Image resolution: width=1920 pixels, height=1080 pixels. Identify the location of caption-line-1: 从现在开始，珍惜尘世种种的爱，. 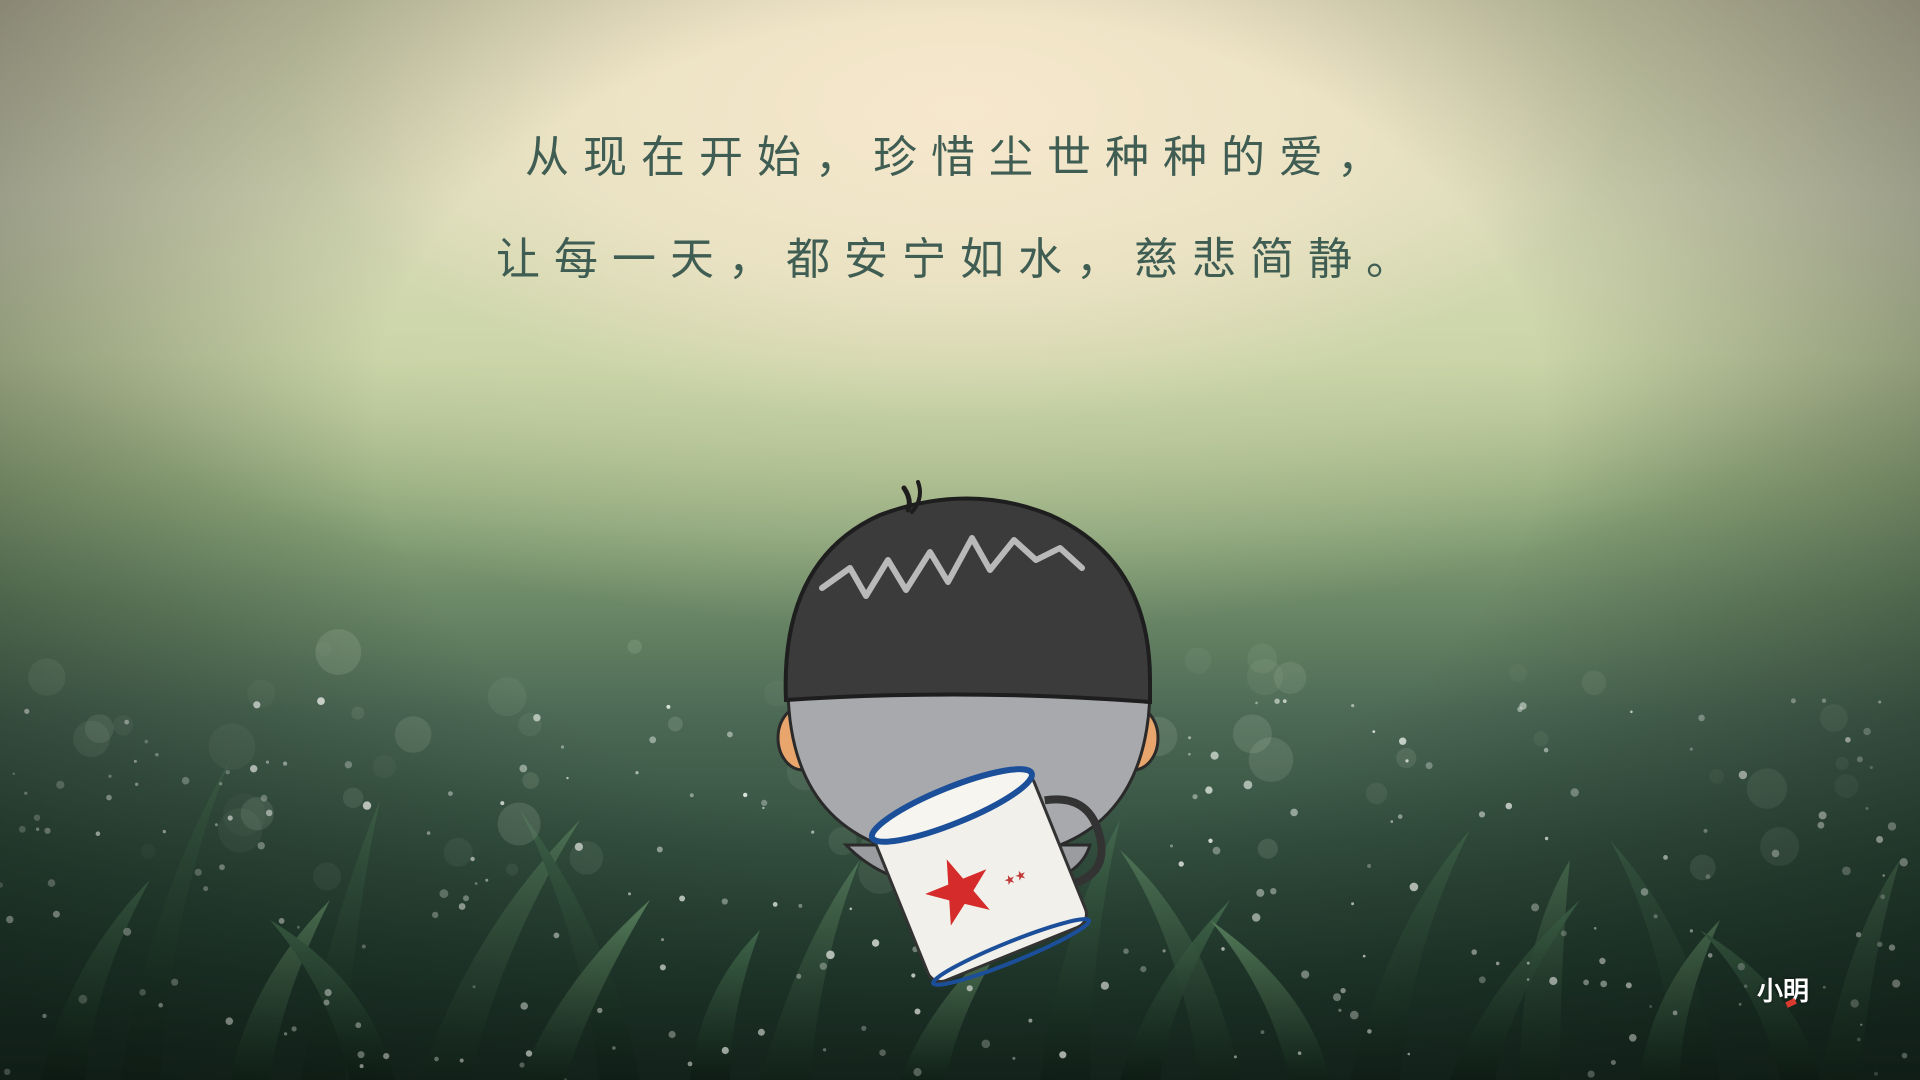
(960, 157).